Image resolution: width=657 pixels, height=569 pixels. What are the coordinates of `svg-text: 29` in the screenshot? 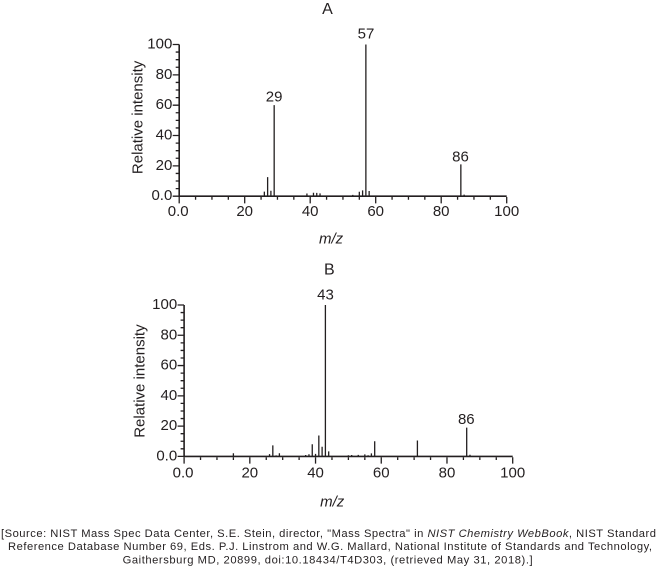 It's located at (274, 96).